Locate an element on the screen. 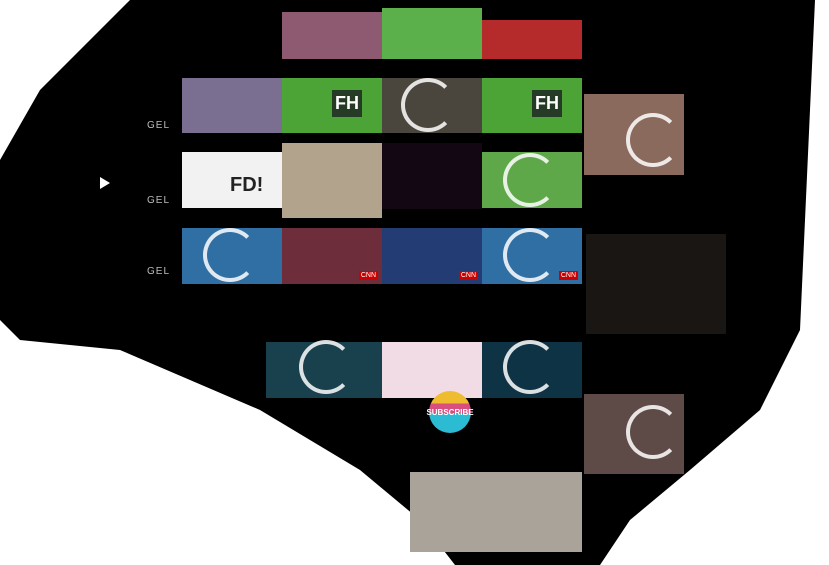 The height and width of the screenshot is (565, 829). cnn-badge-2: CNN is located at coordinates (468, 275).